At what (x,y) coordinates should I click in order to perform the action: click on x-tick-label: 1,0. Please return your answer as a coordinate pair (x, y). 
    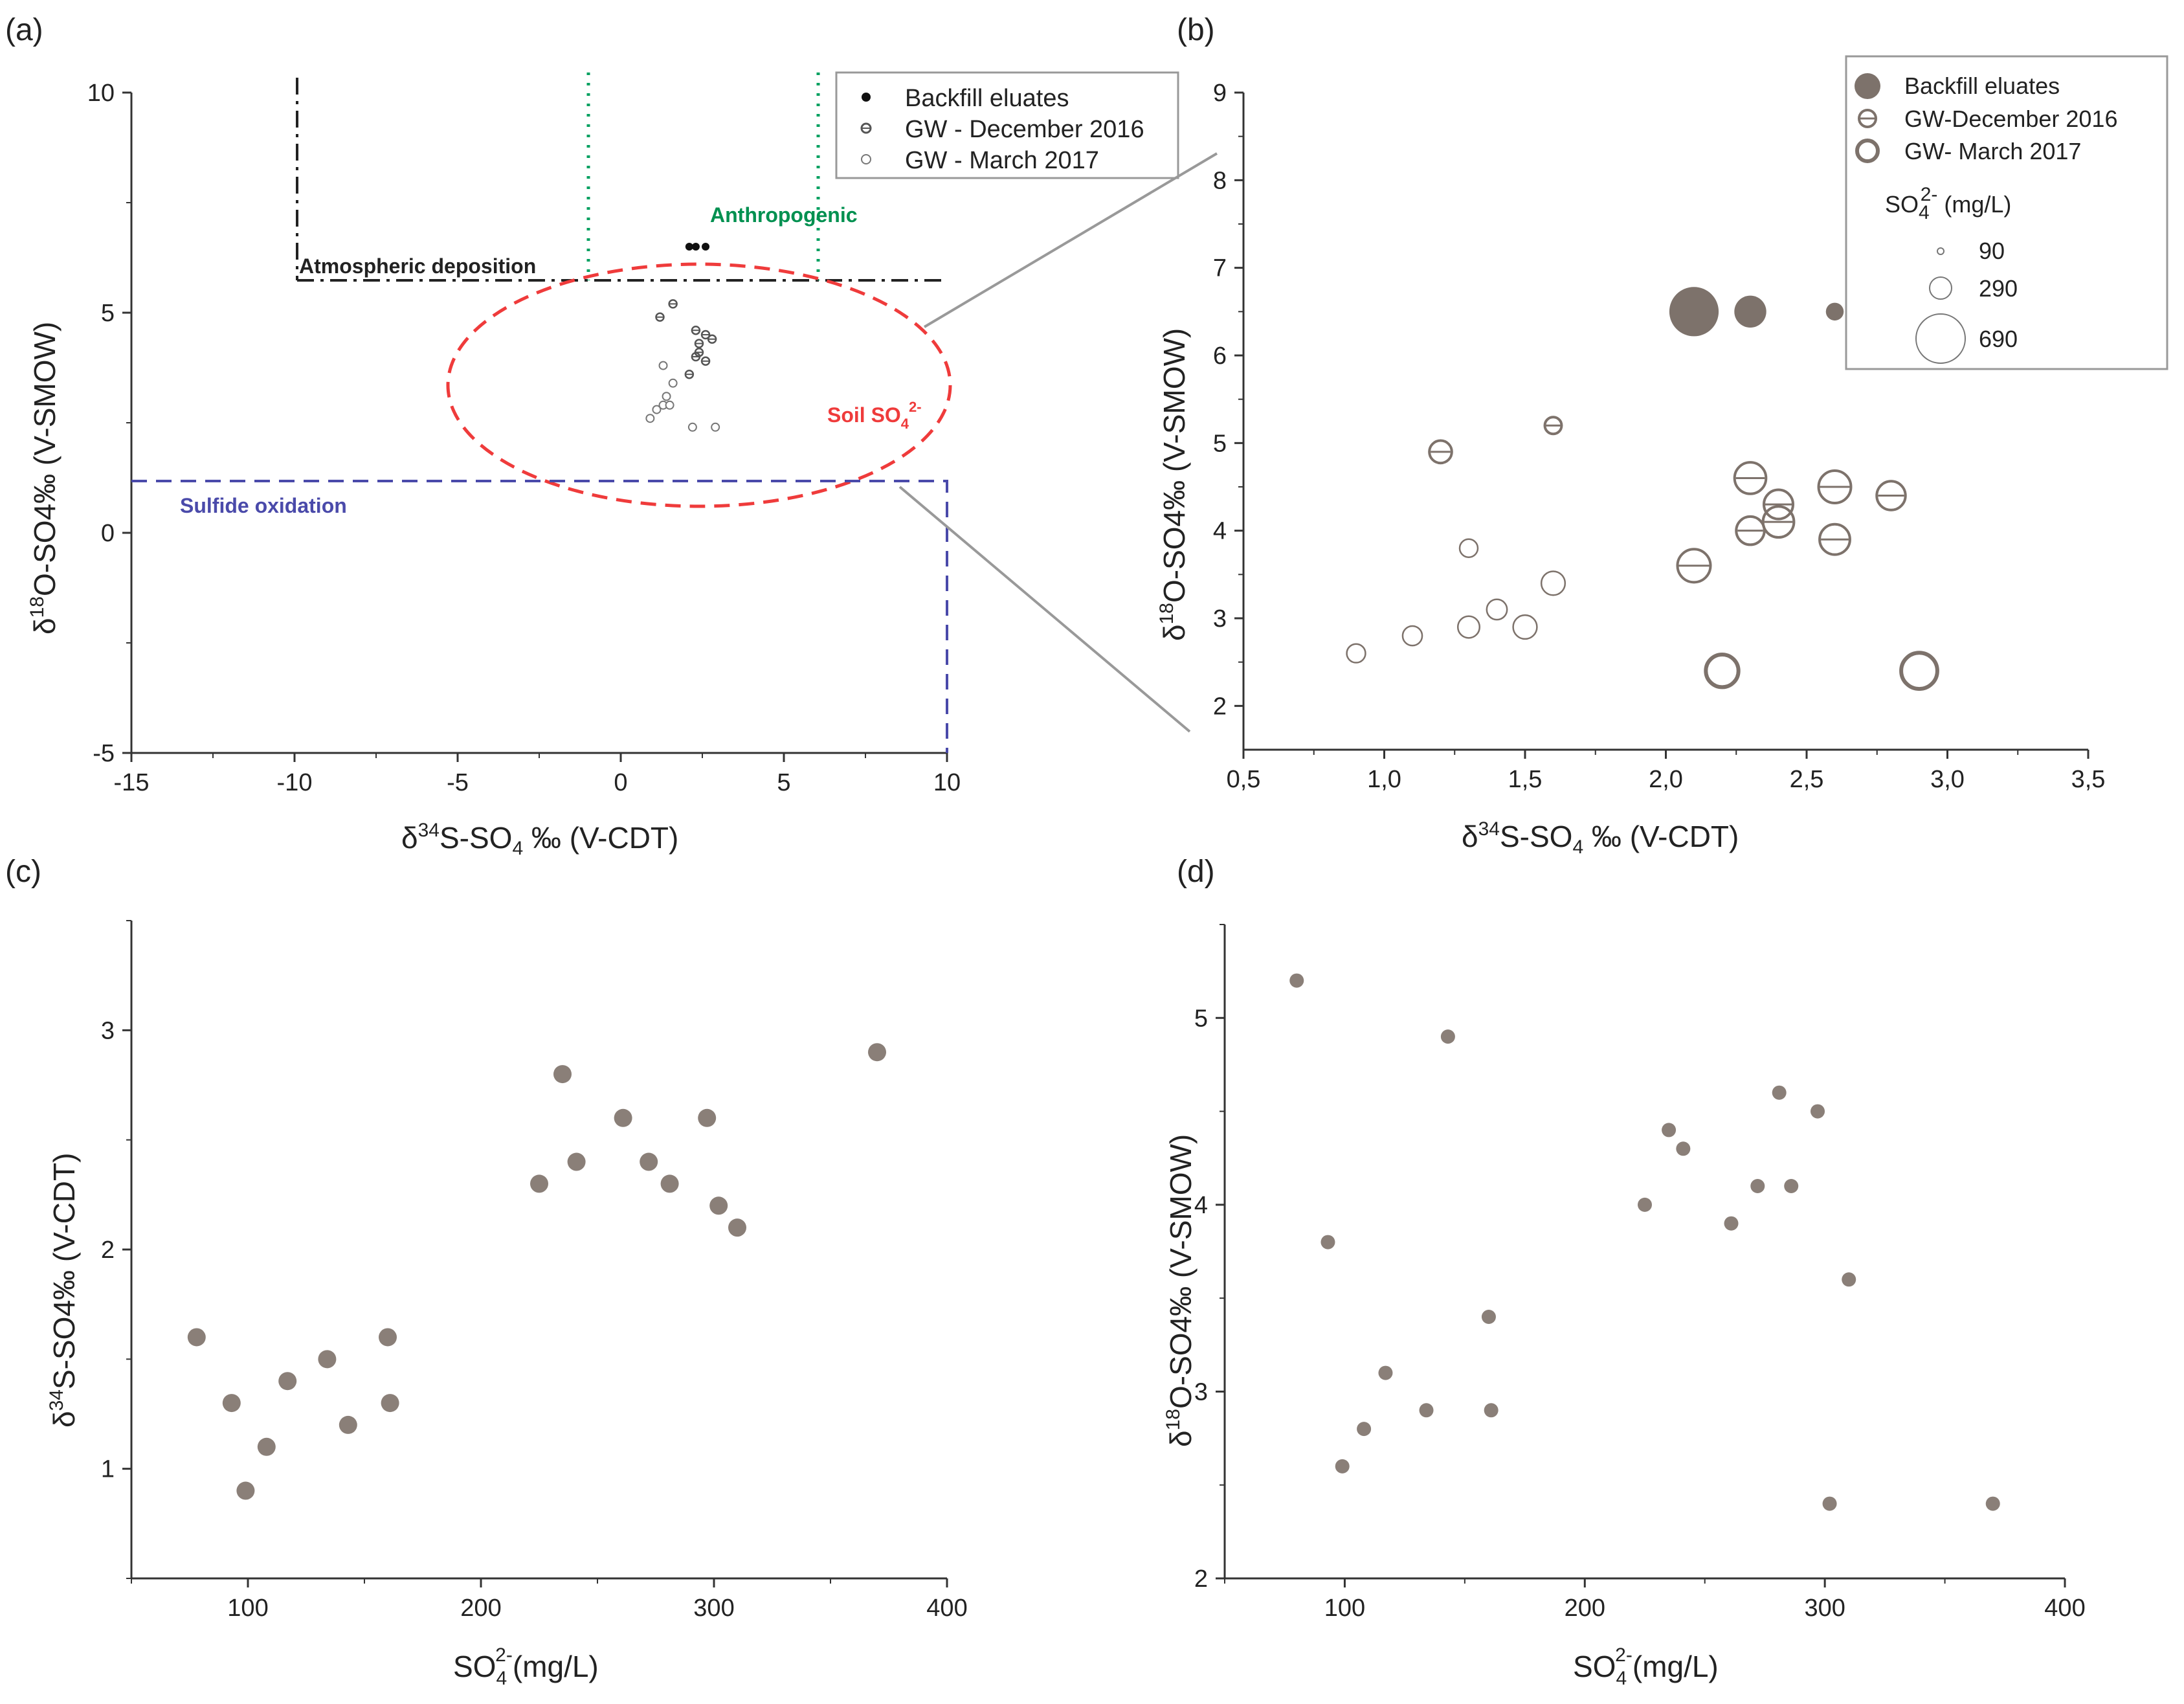
    Looking at the image, I should click on (1384, 779).